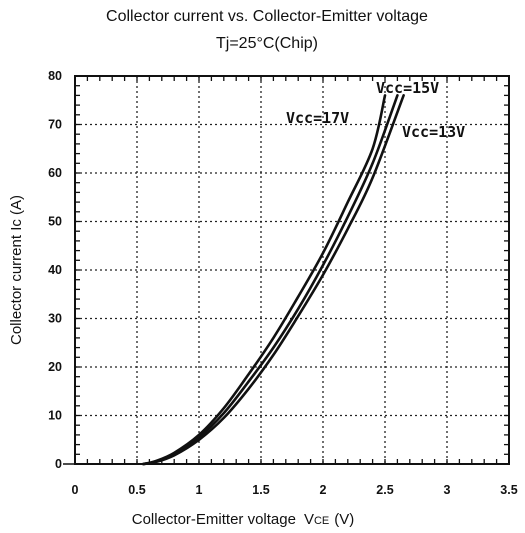  Describe the element at coordinates (267, 43) in the screenshot. I see `chart-subtitle: Tj=25°C(Chip)` at that location.